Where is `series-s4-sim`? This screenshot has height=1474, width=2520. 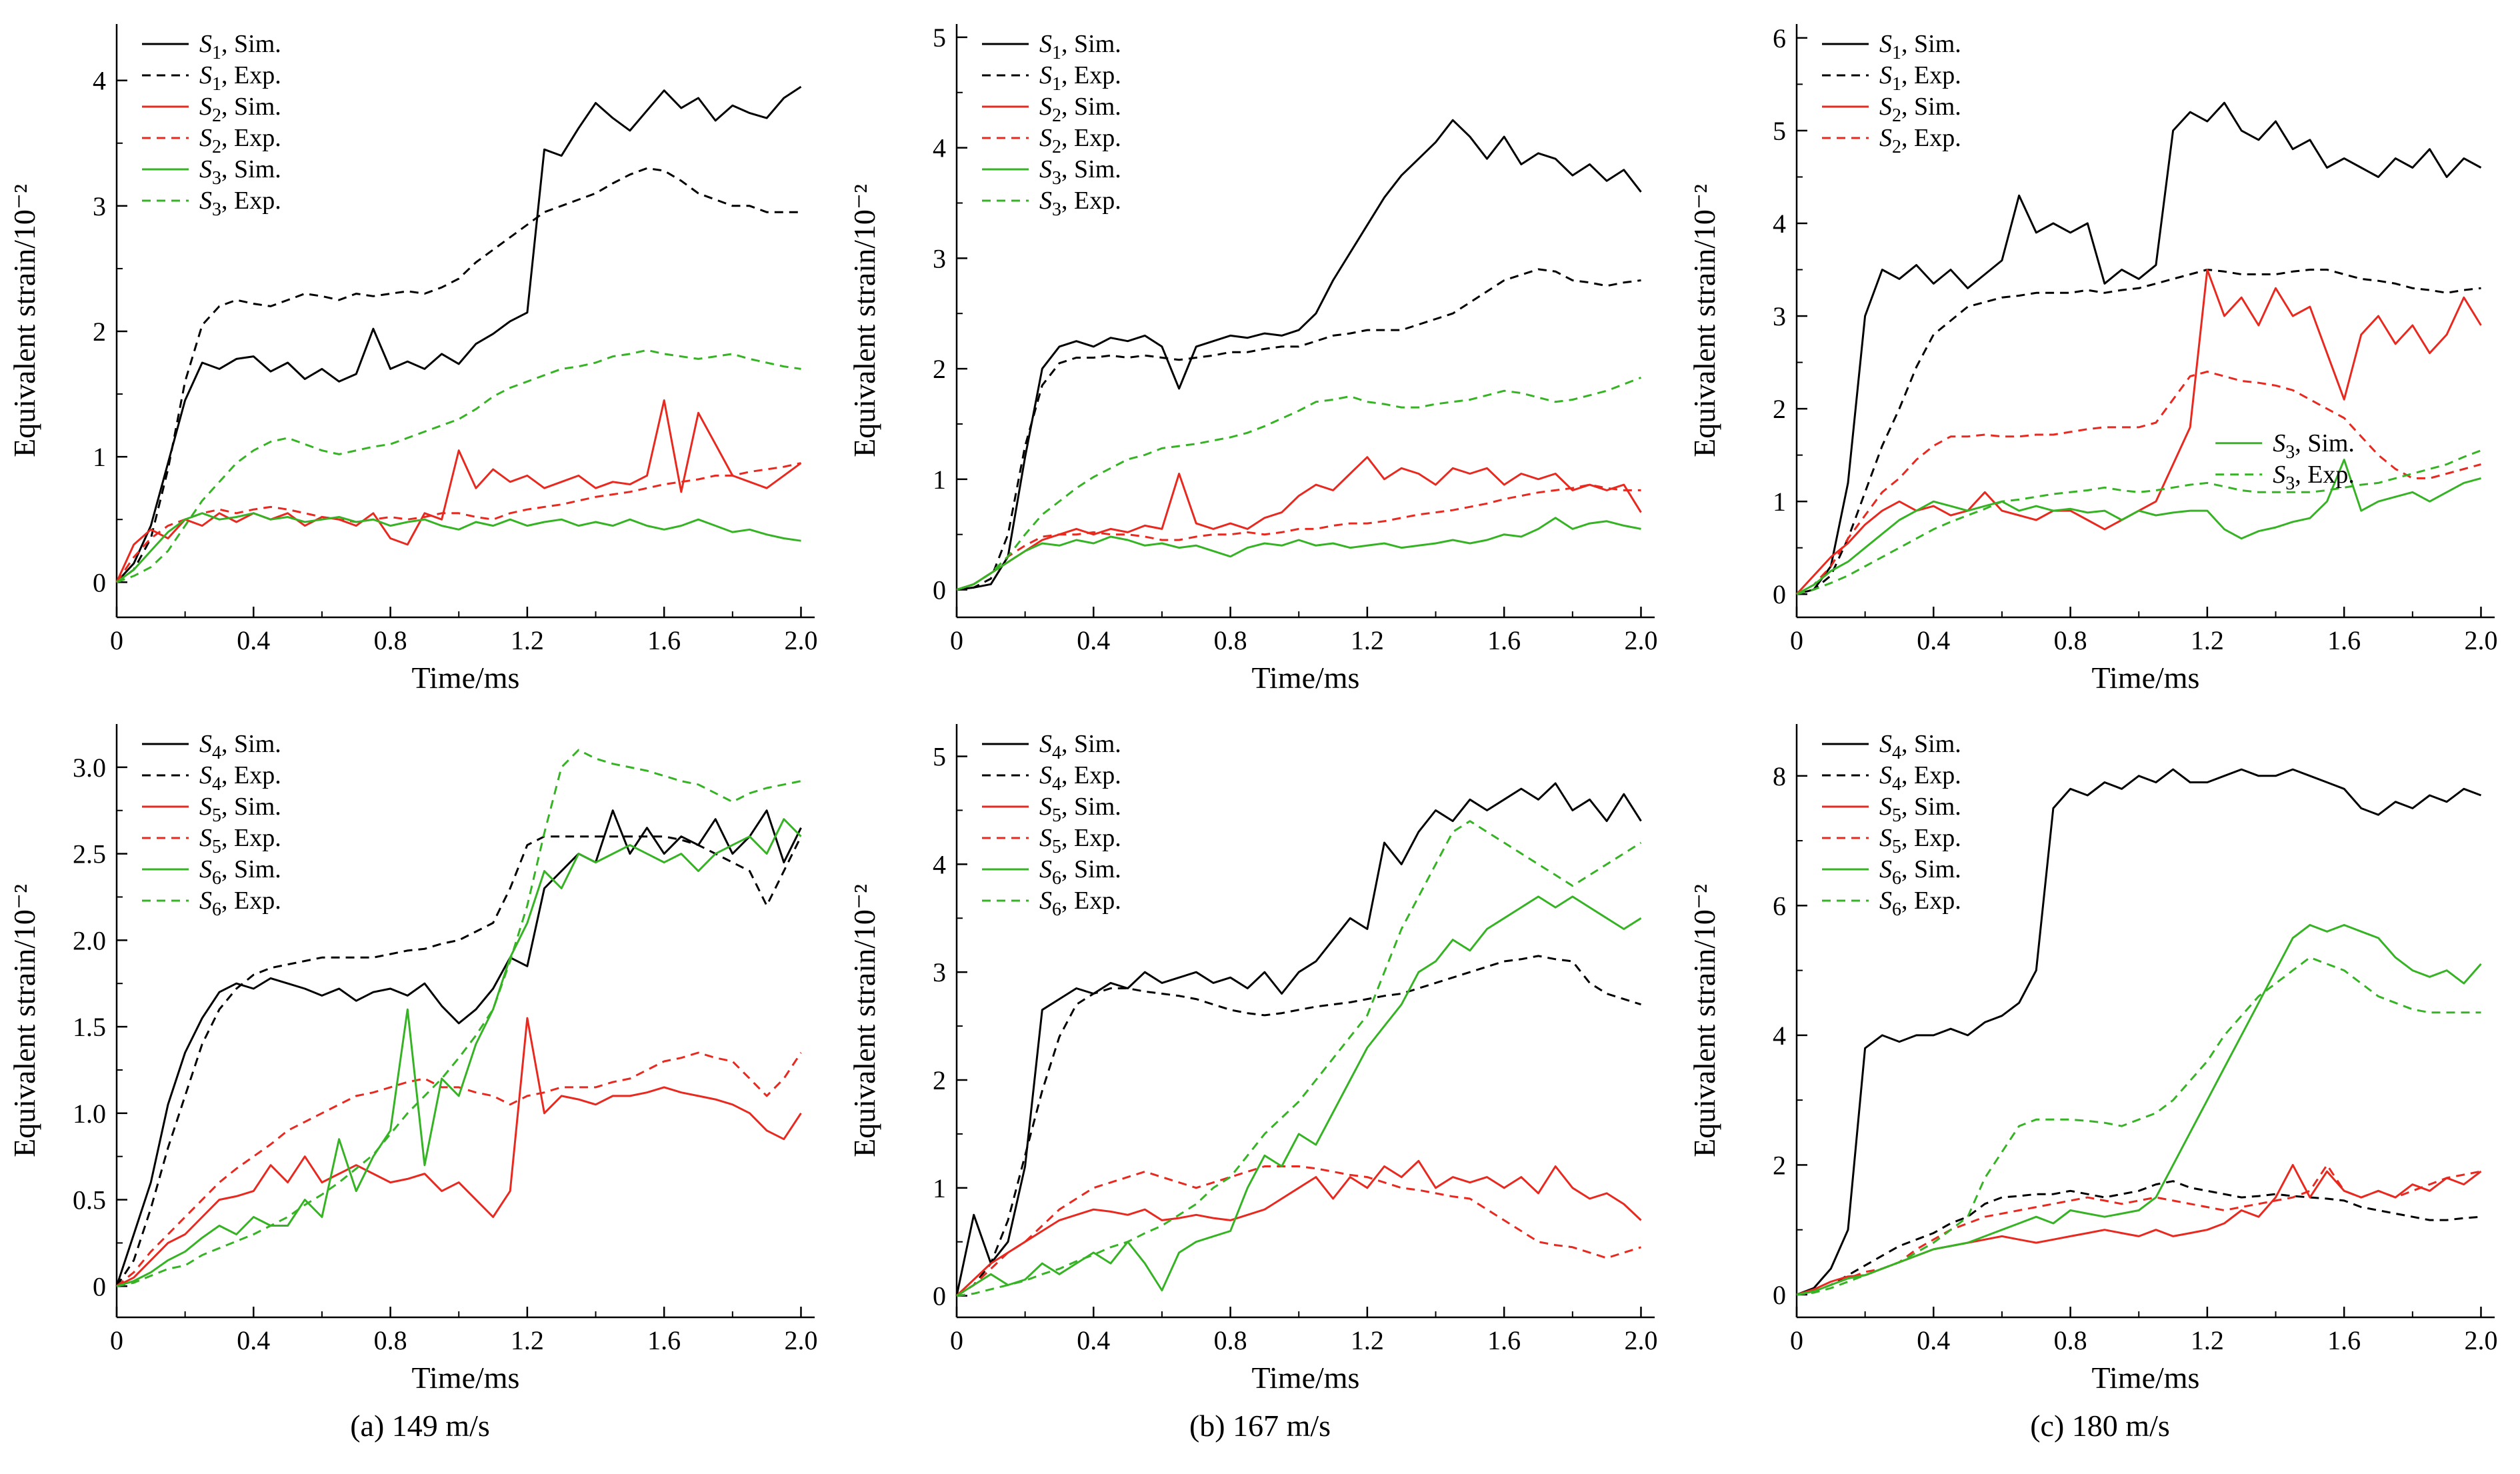 series-s4-sim is located at coordinates (458, 1048).